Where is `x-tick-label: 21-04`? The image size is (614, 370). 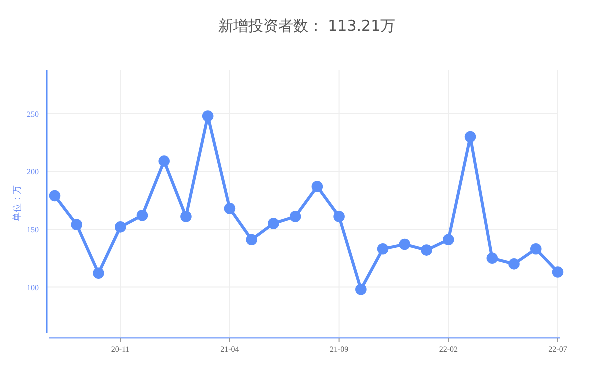
x-tick-label: 21-04 is located at coordinates (230, 349).